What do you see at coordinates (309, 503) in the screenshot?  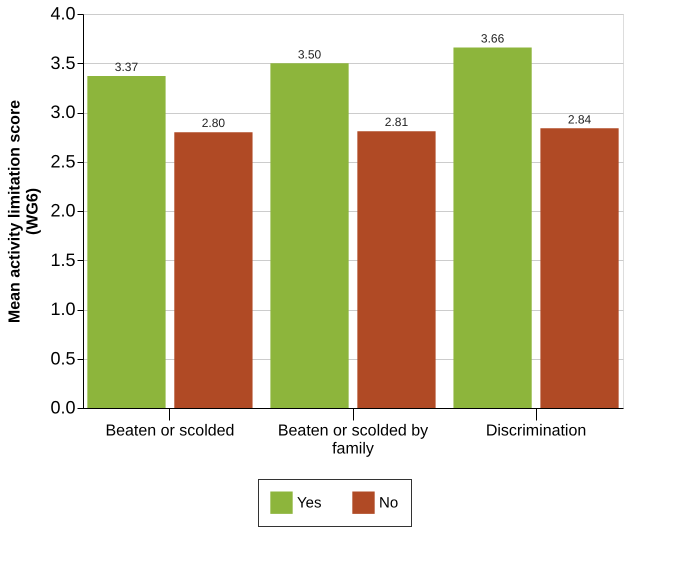 I see `legend-label: Yes` at bounding box center [309, 503].